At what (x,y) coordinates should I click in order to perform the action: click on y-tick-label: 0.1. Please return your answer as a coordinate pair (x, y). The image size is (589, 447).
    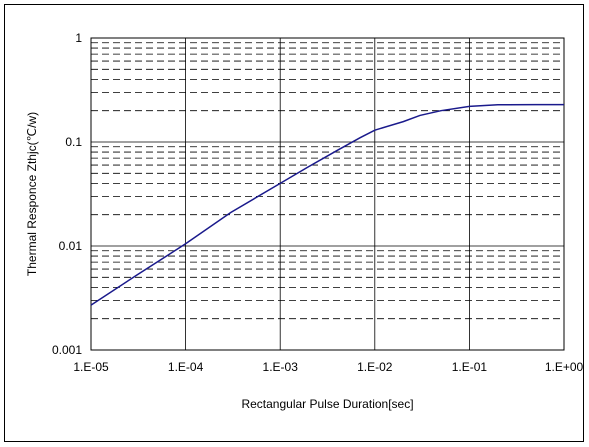
    Looking at the image, I should click on (73, 142).